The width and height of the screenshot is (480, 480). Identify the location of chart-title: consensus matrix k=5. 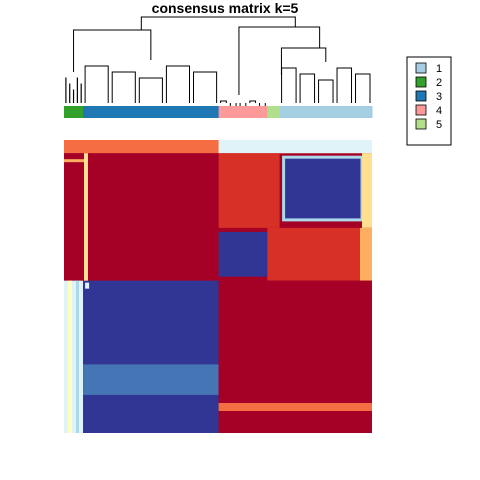
(225, 8).